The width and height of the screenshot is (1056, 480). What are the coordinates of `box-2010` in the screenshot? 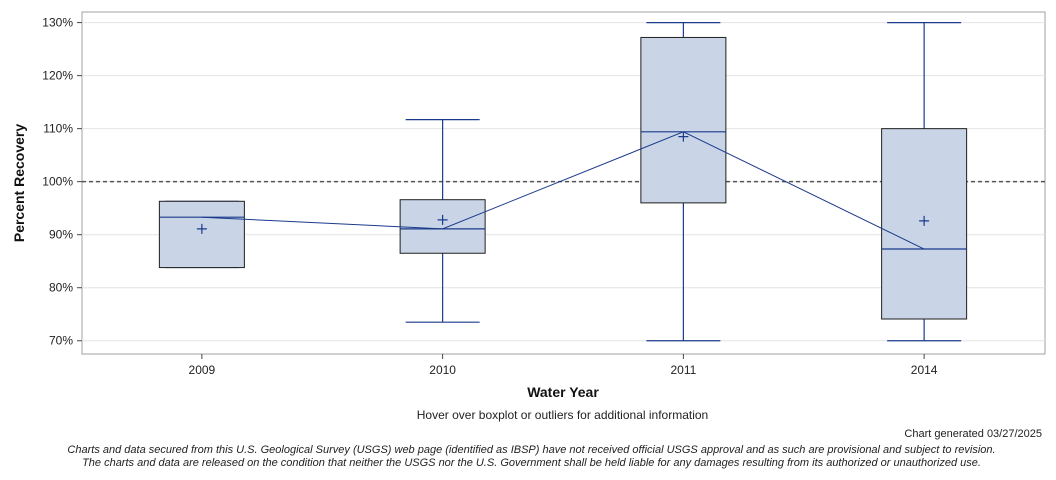 It's located at (442, 221).